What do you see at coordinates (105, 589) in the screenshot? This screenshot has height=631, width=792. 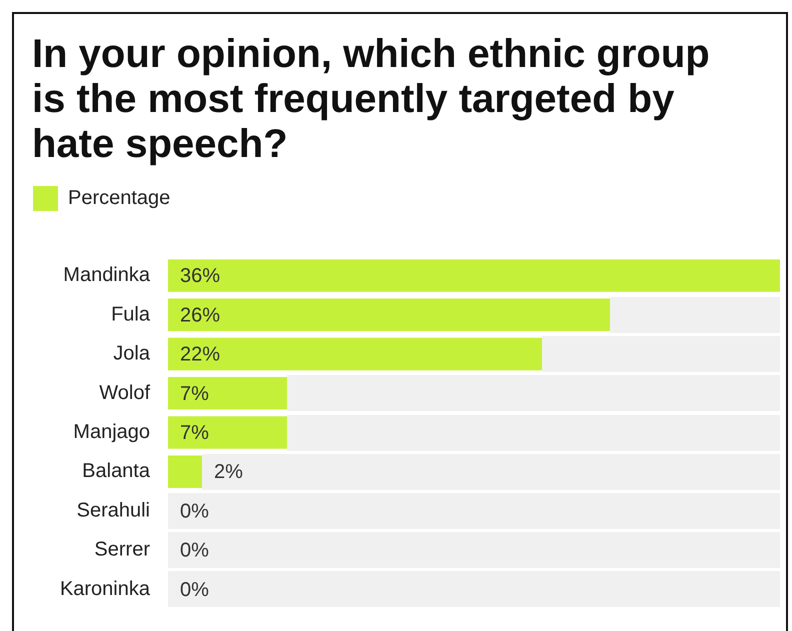 I see `y-tick-label: Karoninka` at bounding box center [105, 589].